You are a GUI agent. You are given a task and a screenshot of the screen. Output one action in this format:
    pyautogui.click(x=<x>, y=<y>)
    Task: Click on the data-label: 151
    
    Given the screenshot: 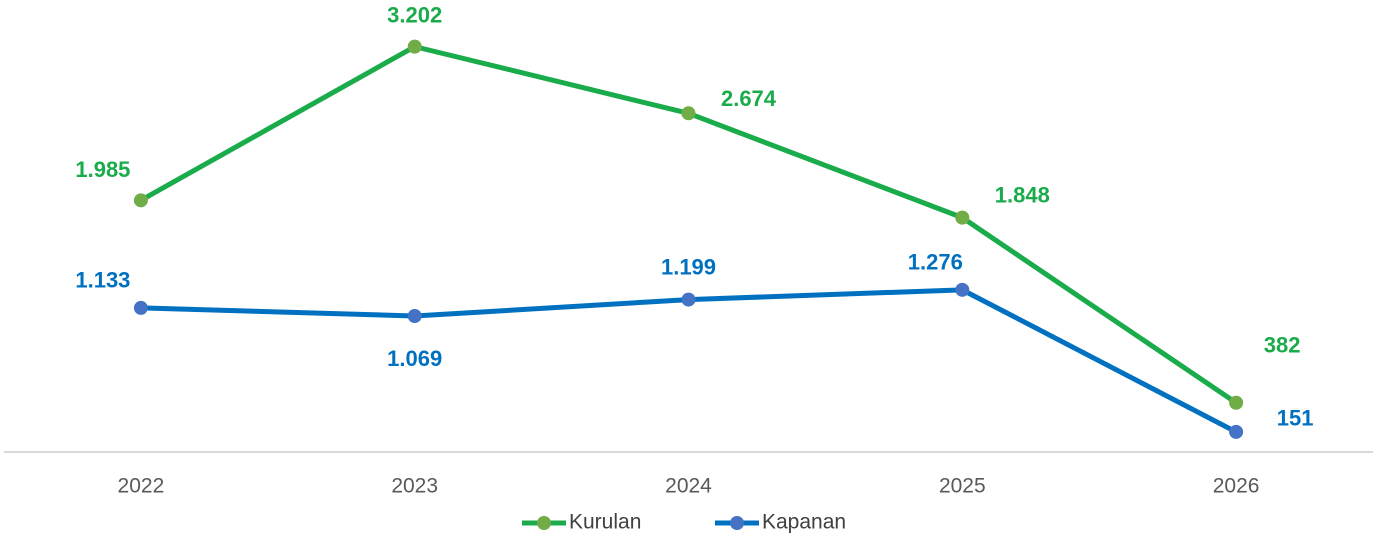 What is the action you would take?
    pyautogui.click(x=1295, y=418)
    